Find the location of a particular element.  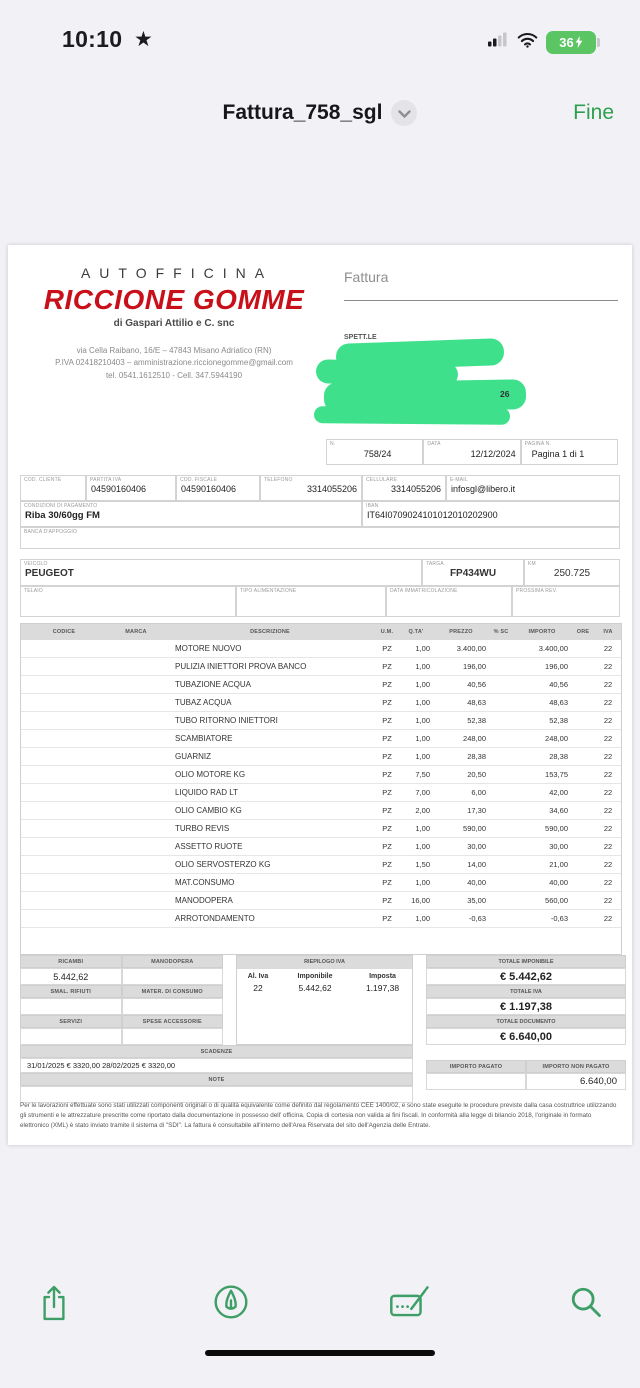

table-row: TUBAZIONE ACQUA PZ 1,00 40,56 40,56 22 is located at coordinates (321, 685).